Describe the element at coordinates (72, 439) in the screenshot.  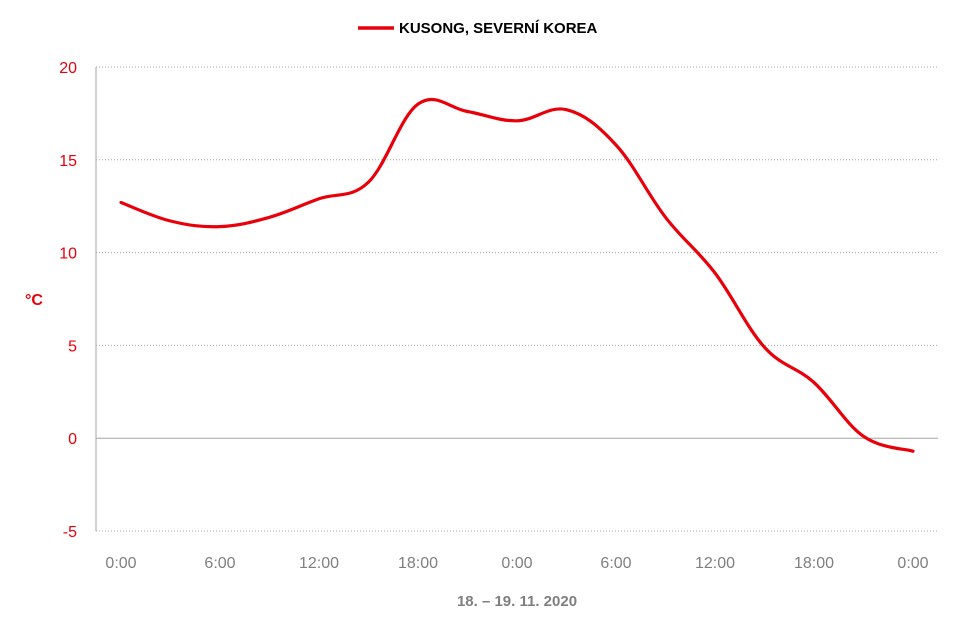
I see `y-tick-label: 0` at that location.